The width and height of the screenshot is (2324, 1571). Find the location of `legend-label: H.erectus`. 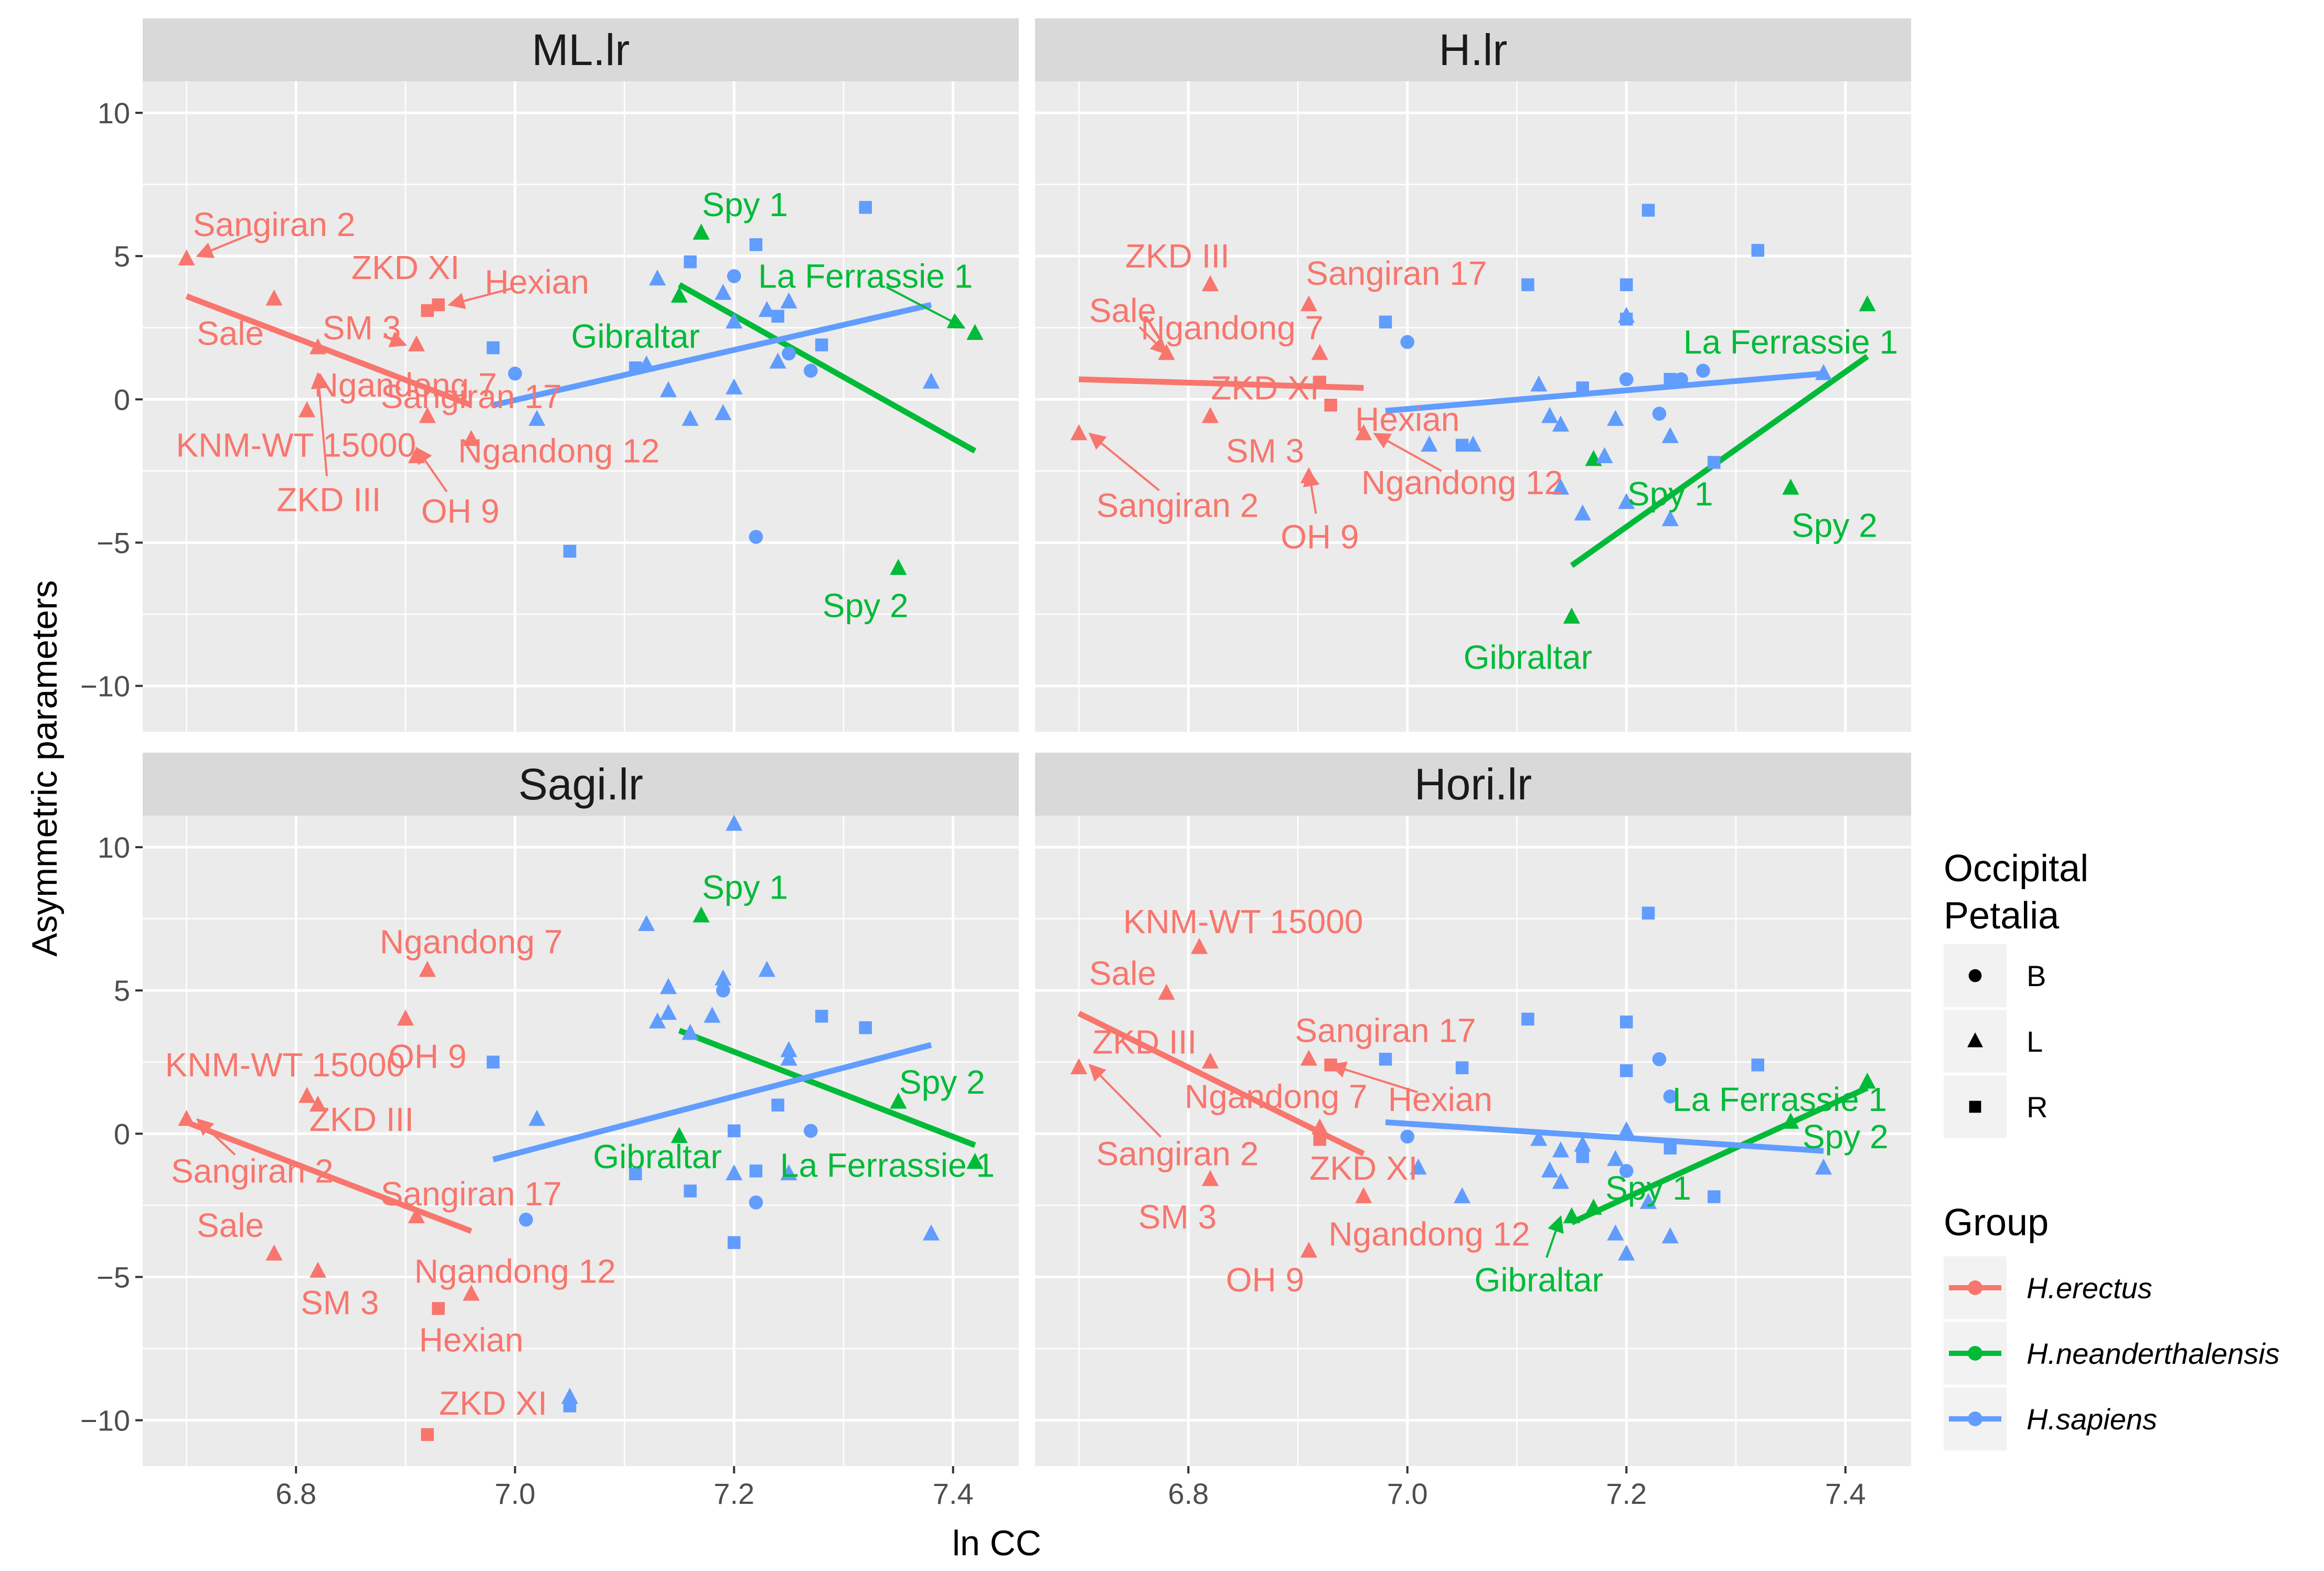

legend-label: H.erectus is located at coordinates (2089, 1288).